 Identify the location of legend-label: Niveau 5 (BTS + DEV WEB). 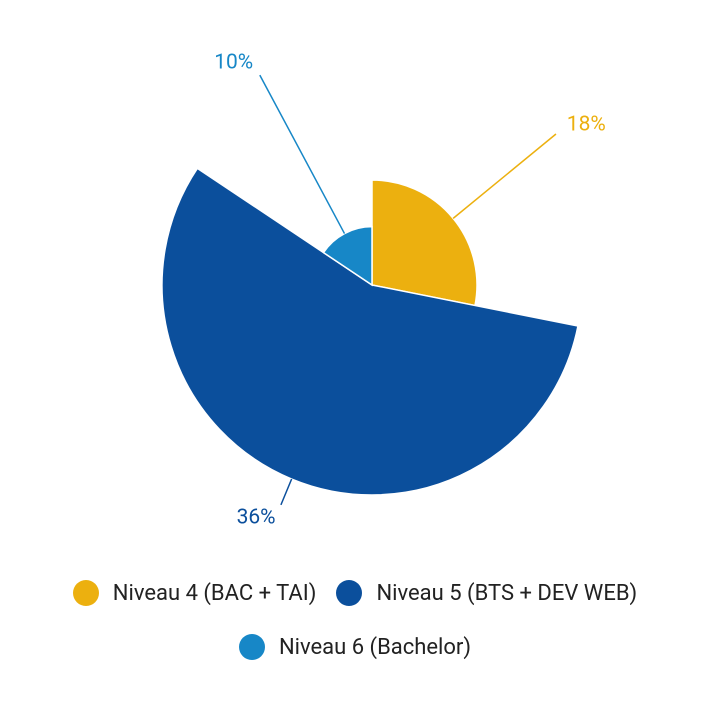
(507, 593).